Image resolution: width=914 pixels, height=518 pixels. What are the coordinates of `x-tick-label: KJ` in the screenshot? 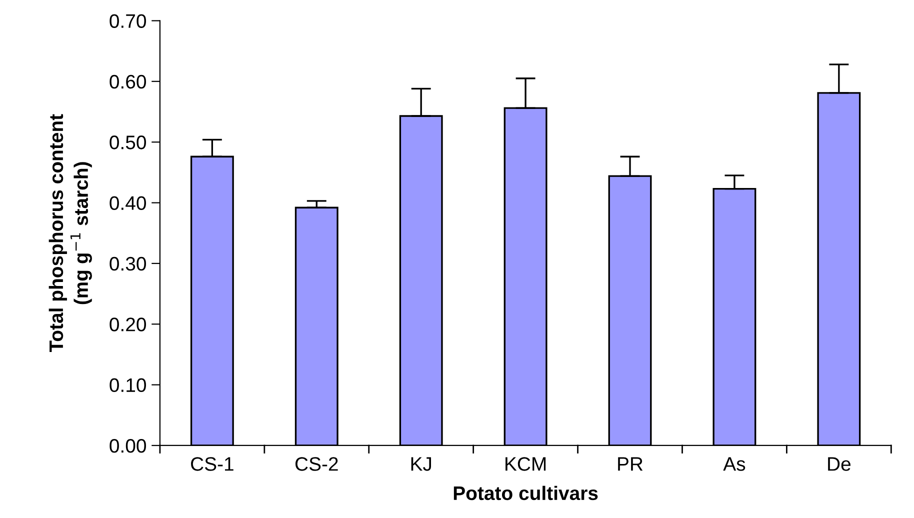 It's located at (421, 464).